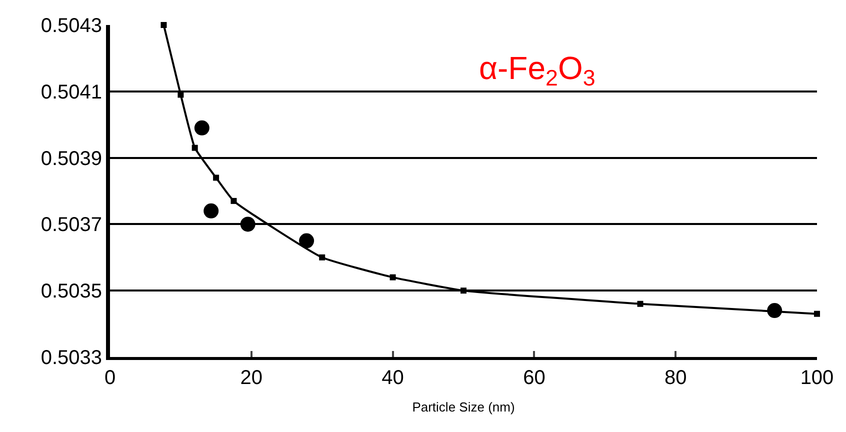 The image size is (846, 432). What do you see at coordinates (71, 159) in the screenshot?
I see `y-tick-label: 0.5039` at bounding box center [71, 159].